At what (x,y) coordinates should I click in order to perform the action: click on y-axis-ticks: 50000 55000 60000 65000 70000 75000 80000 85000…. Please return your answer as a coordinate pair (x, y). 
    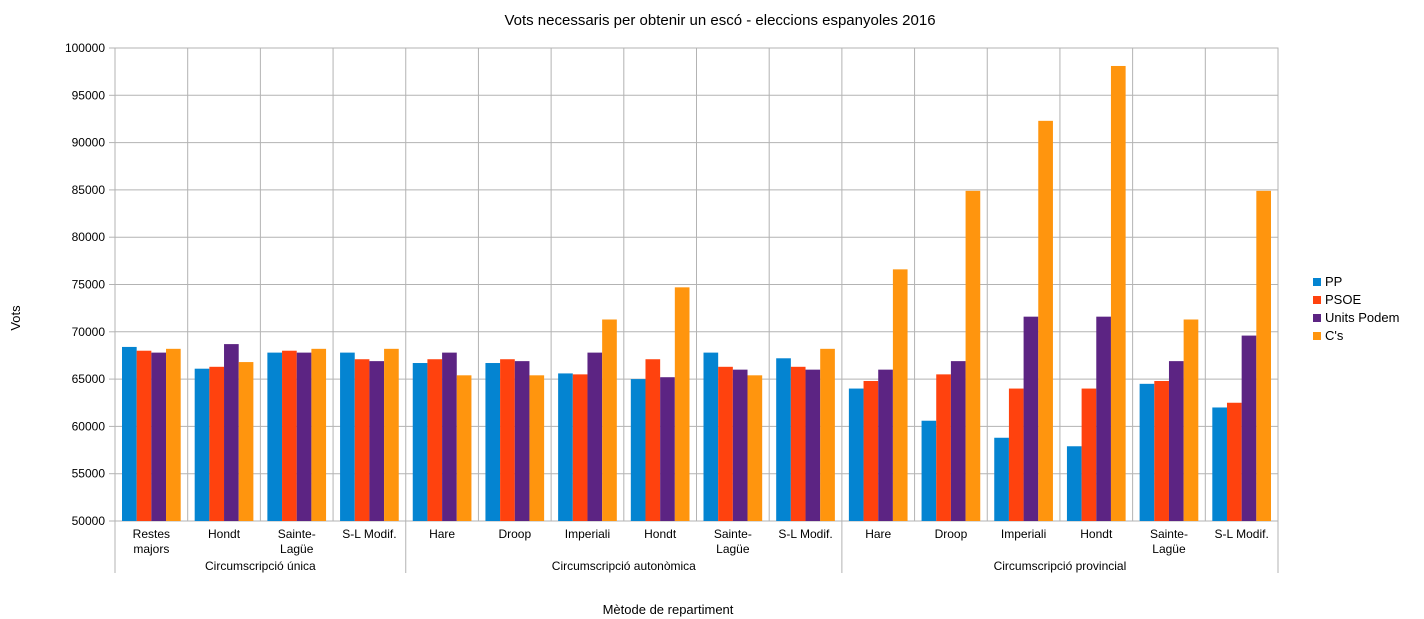
    Looking at the image, I should click on (90, 284).